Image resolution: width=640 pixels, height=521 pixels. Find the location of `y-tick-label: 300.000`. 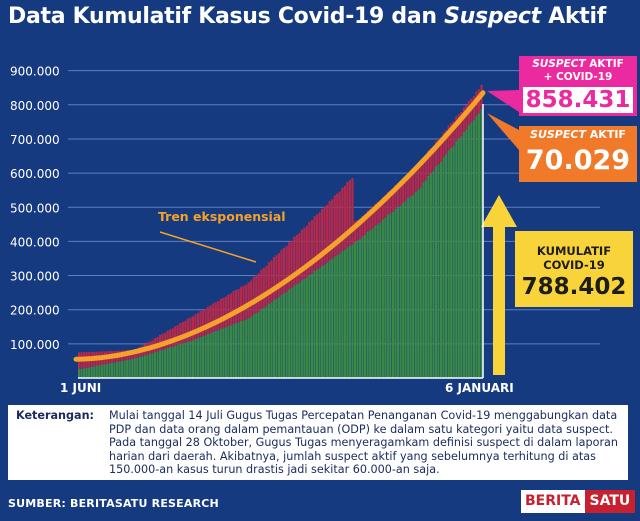

y-tick-label: 300.000 is located at coordinates (35, 277).